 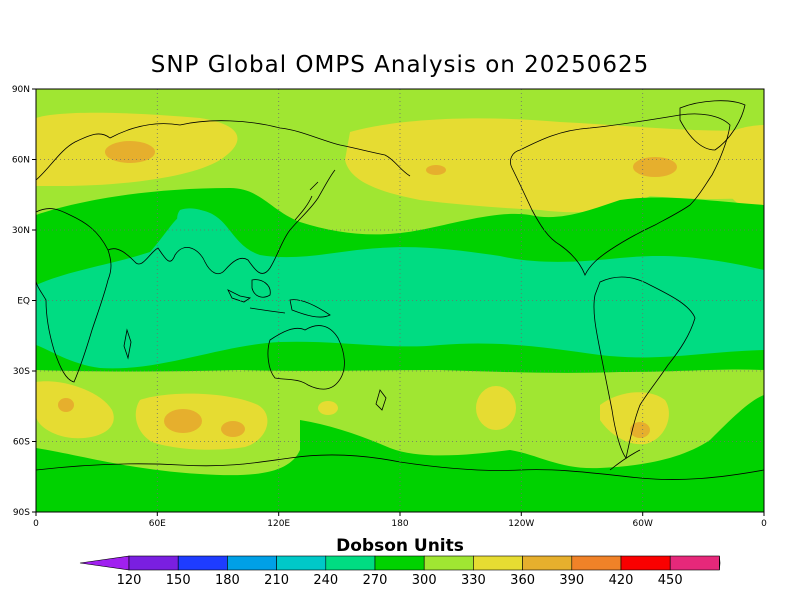 What do you see at coordinates (424, 580) in the screenshot?
I see `colorbar-label: 300` at bounding box center [424, 580].